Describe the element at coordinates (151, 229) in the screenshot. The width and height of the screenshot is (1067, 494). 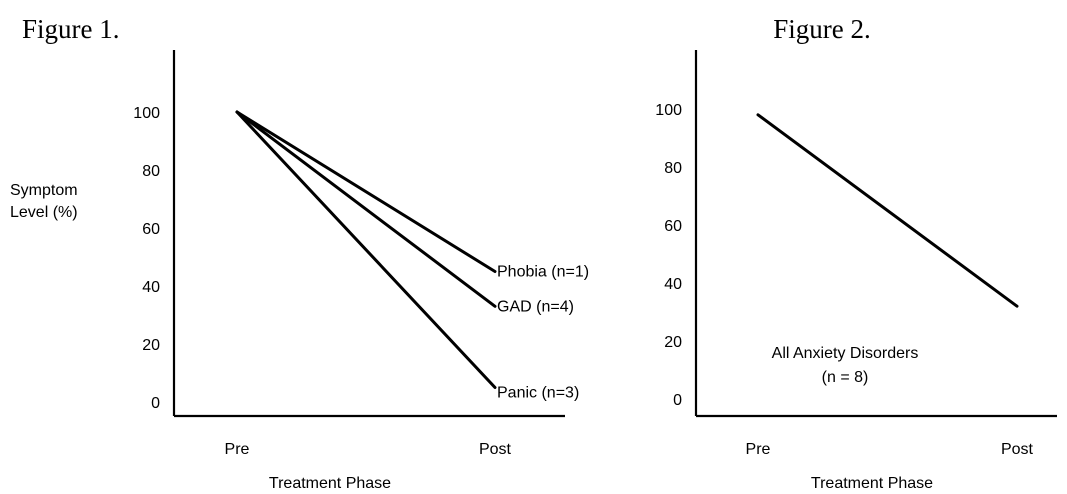
I see `figure-1-ytick-label: 60` at that location.